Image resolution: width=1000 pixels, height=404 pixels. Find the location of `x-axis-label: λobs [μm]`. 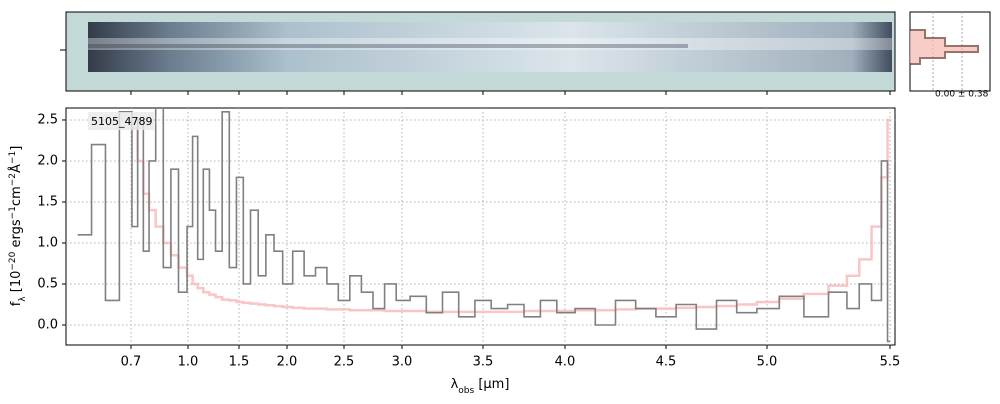

x-axis-label: λobs [μm] is located at coordinates (480, 386).